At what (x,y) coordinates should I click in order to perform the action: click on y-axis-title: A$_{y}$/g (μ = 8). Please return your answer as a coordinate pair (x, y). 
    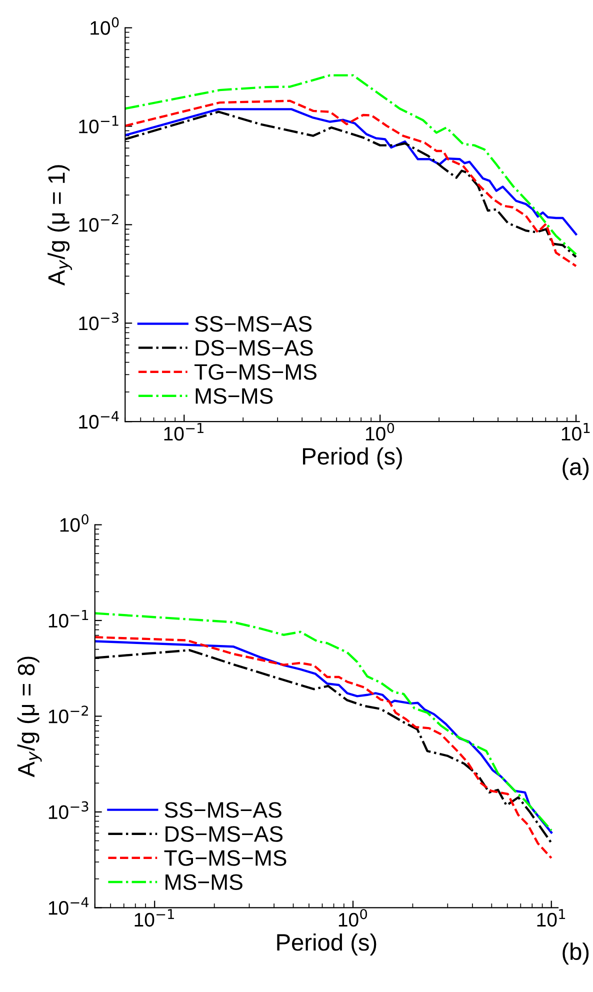
    Looking at the image, I should click on (29, 717).